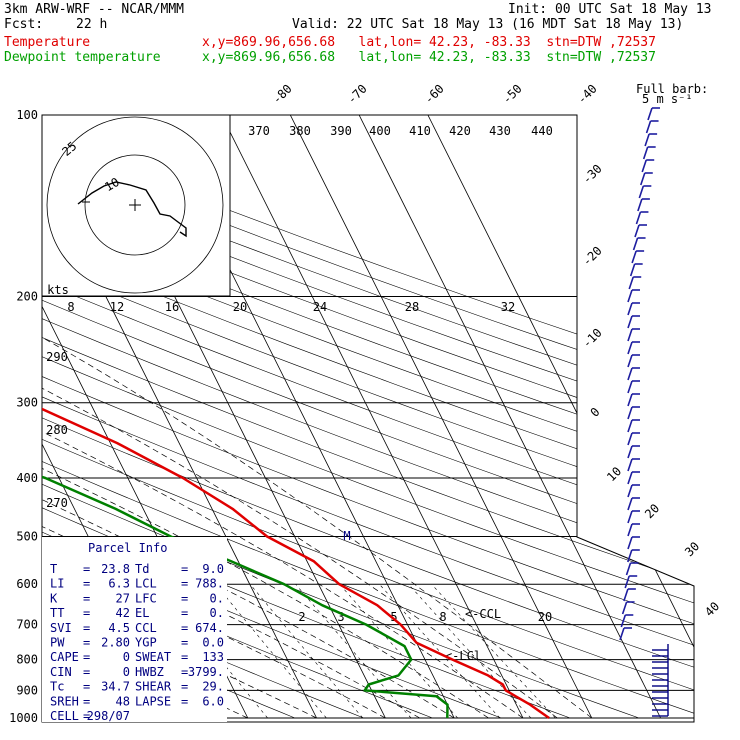  I want to click on mixing-ratio-label: 2, so click(301, 617).